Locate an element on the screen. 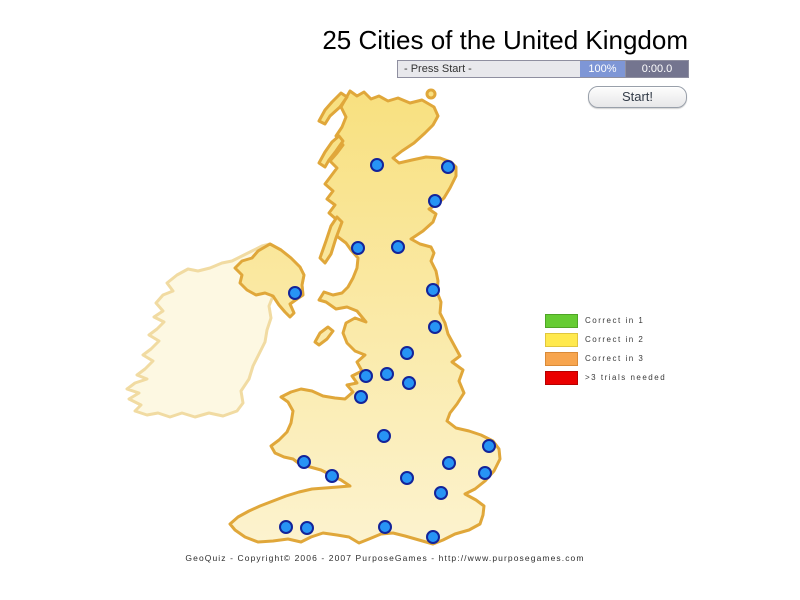  status-bar: - Press Start - 100% 0:00.0 is located at coordinates (543, 69).